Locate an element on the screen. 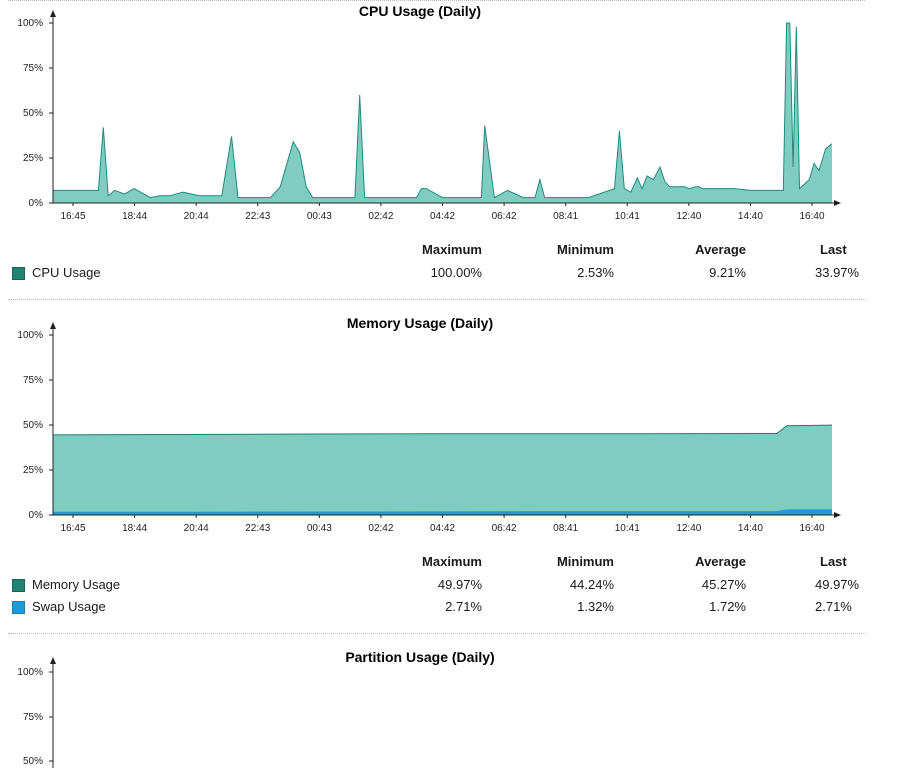 This screenshot has height=768, width=900. mem-y-arrow is located at coordinates (53, 325).